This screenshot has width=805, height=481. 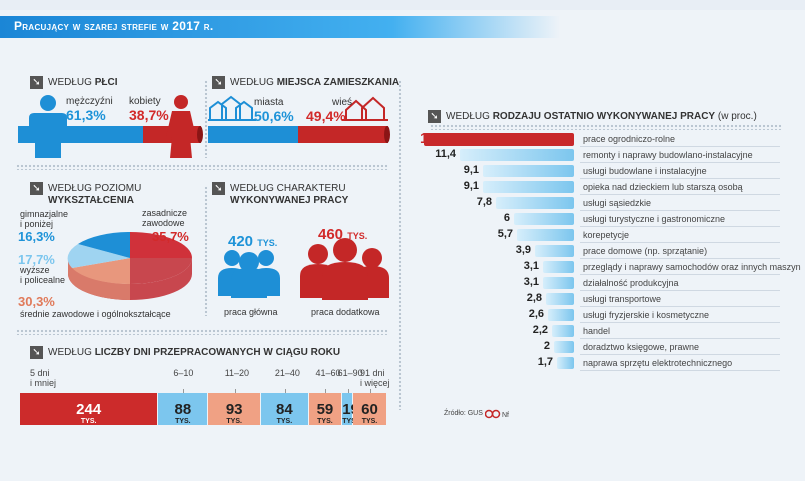 I want to click on publisher-logo: Nf, so click(x=497, y=414).